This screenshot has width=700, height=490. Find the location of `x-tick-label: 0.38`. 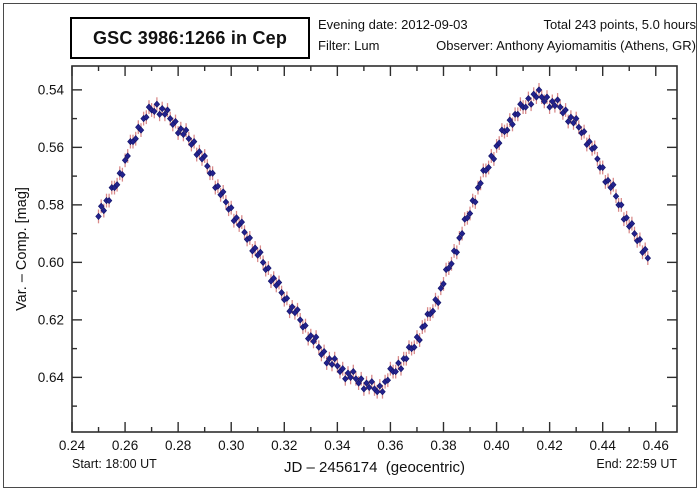

x-tick-label: 0.38 is located at coordinates (443, 445).